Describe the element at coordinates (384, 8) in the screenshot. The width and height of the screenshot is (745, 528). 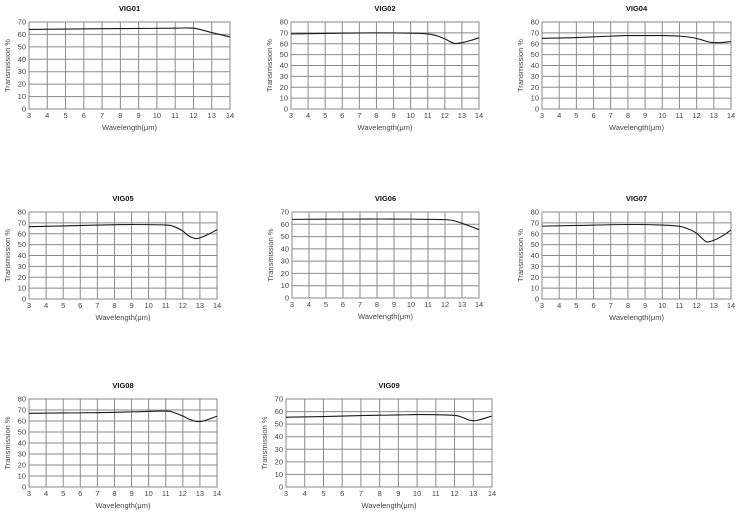
I see `chart-title: VIG02` at that location.